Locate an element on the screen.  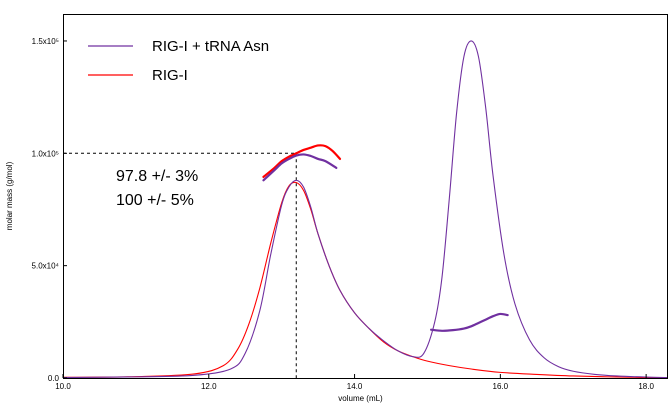
x-tick-label: 16.0 is located at coordinates (501, 386).